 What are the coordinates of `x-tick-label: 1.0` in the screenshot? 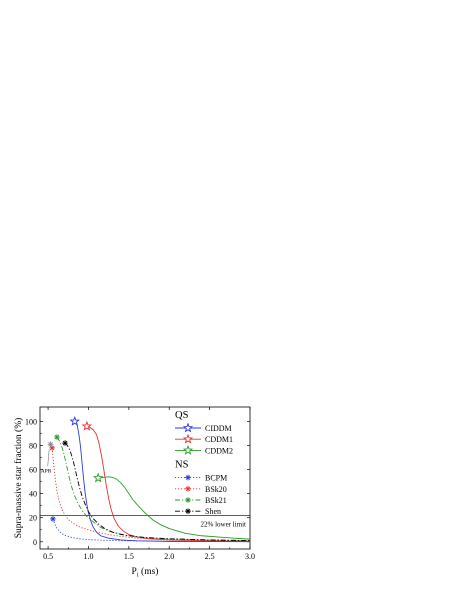 It's located at (88, 556).